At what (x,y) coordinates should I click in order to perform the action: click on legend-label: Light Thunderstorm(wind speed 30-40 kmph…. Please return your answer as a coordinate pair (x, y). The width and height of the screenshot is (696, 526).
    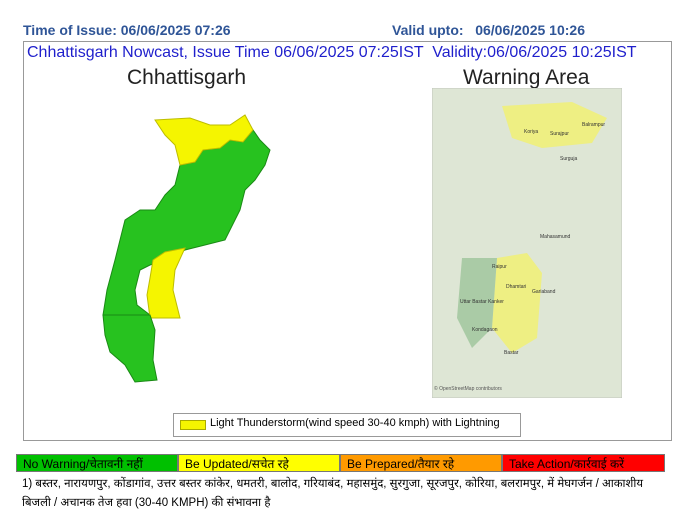
    Looking at the image, I should click on (355, 423).